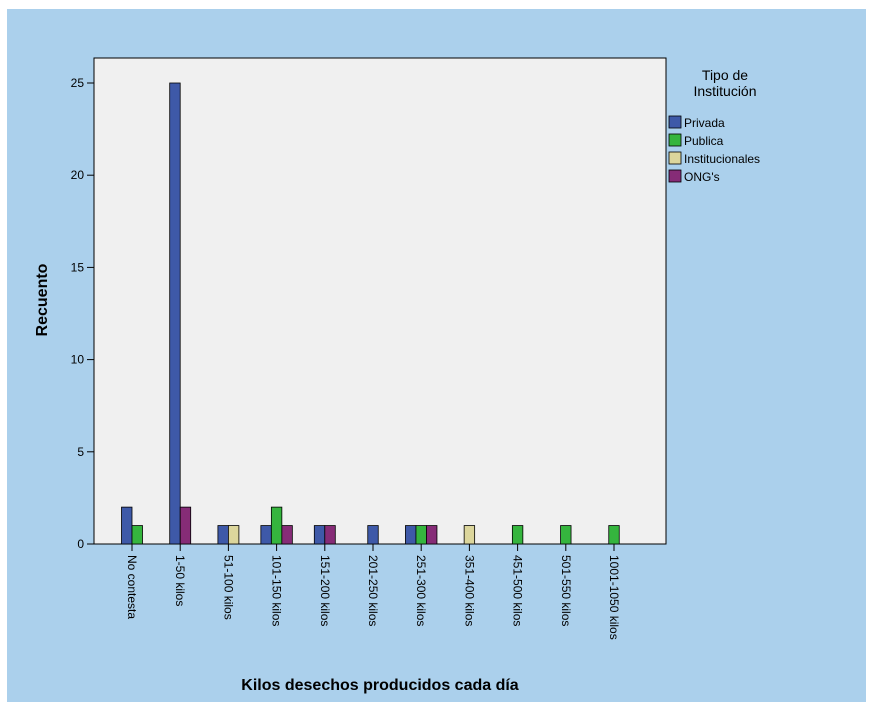 This screenshot has height=711, width=871. I want to click on x-axis-title: Kilos desechos producidos cada día, so click(380, 685).